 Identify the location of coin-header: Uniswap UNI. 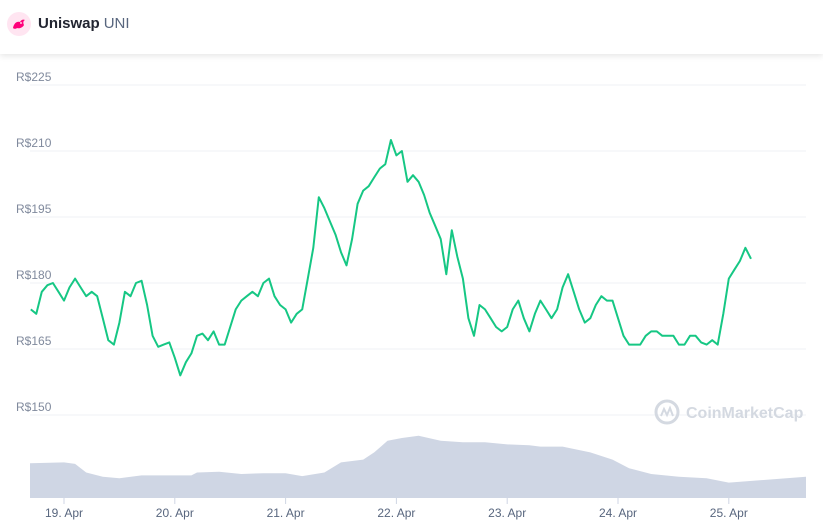
(411, 27).